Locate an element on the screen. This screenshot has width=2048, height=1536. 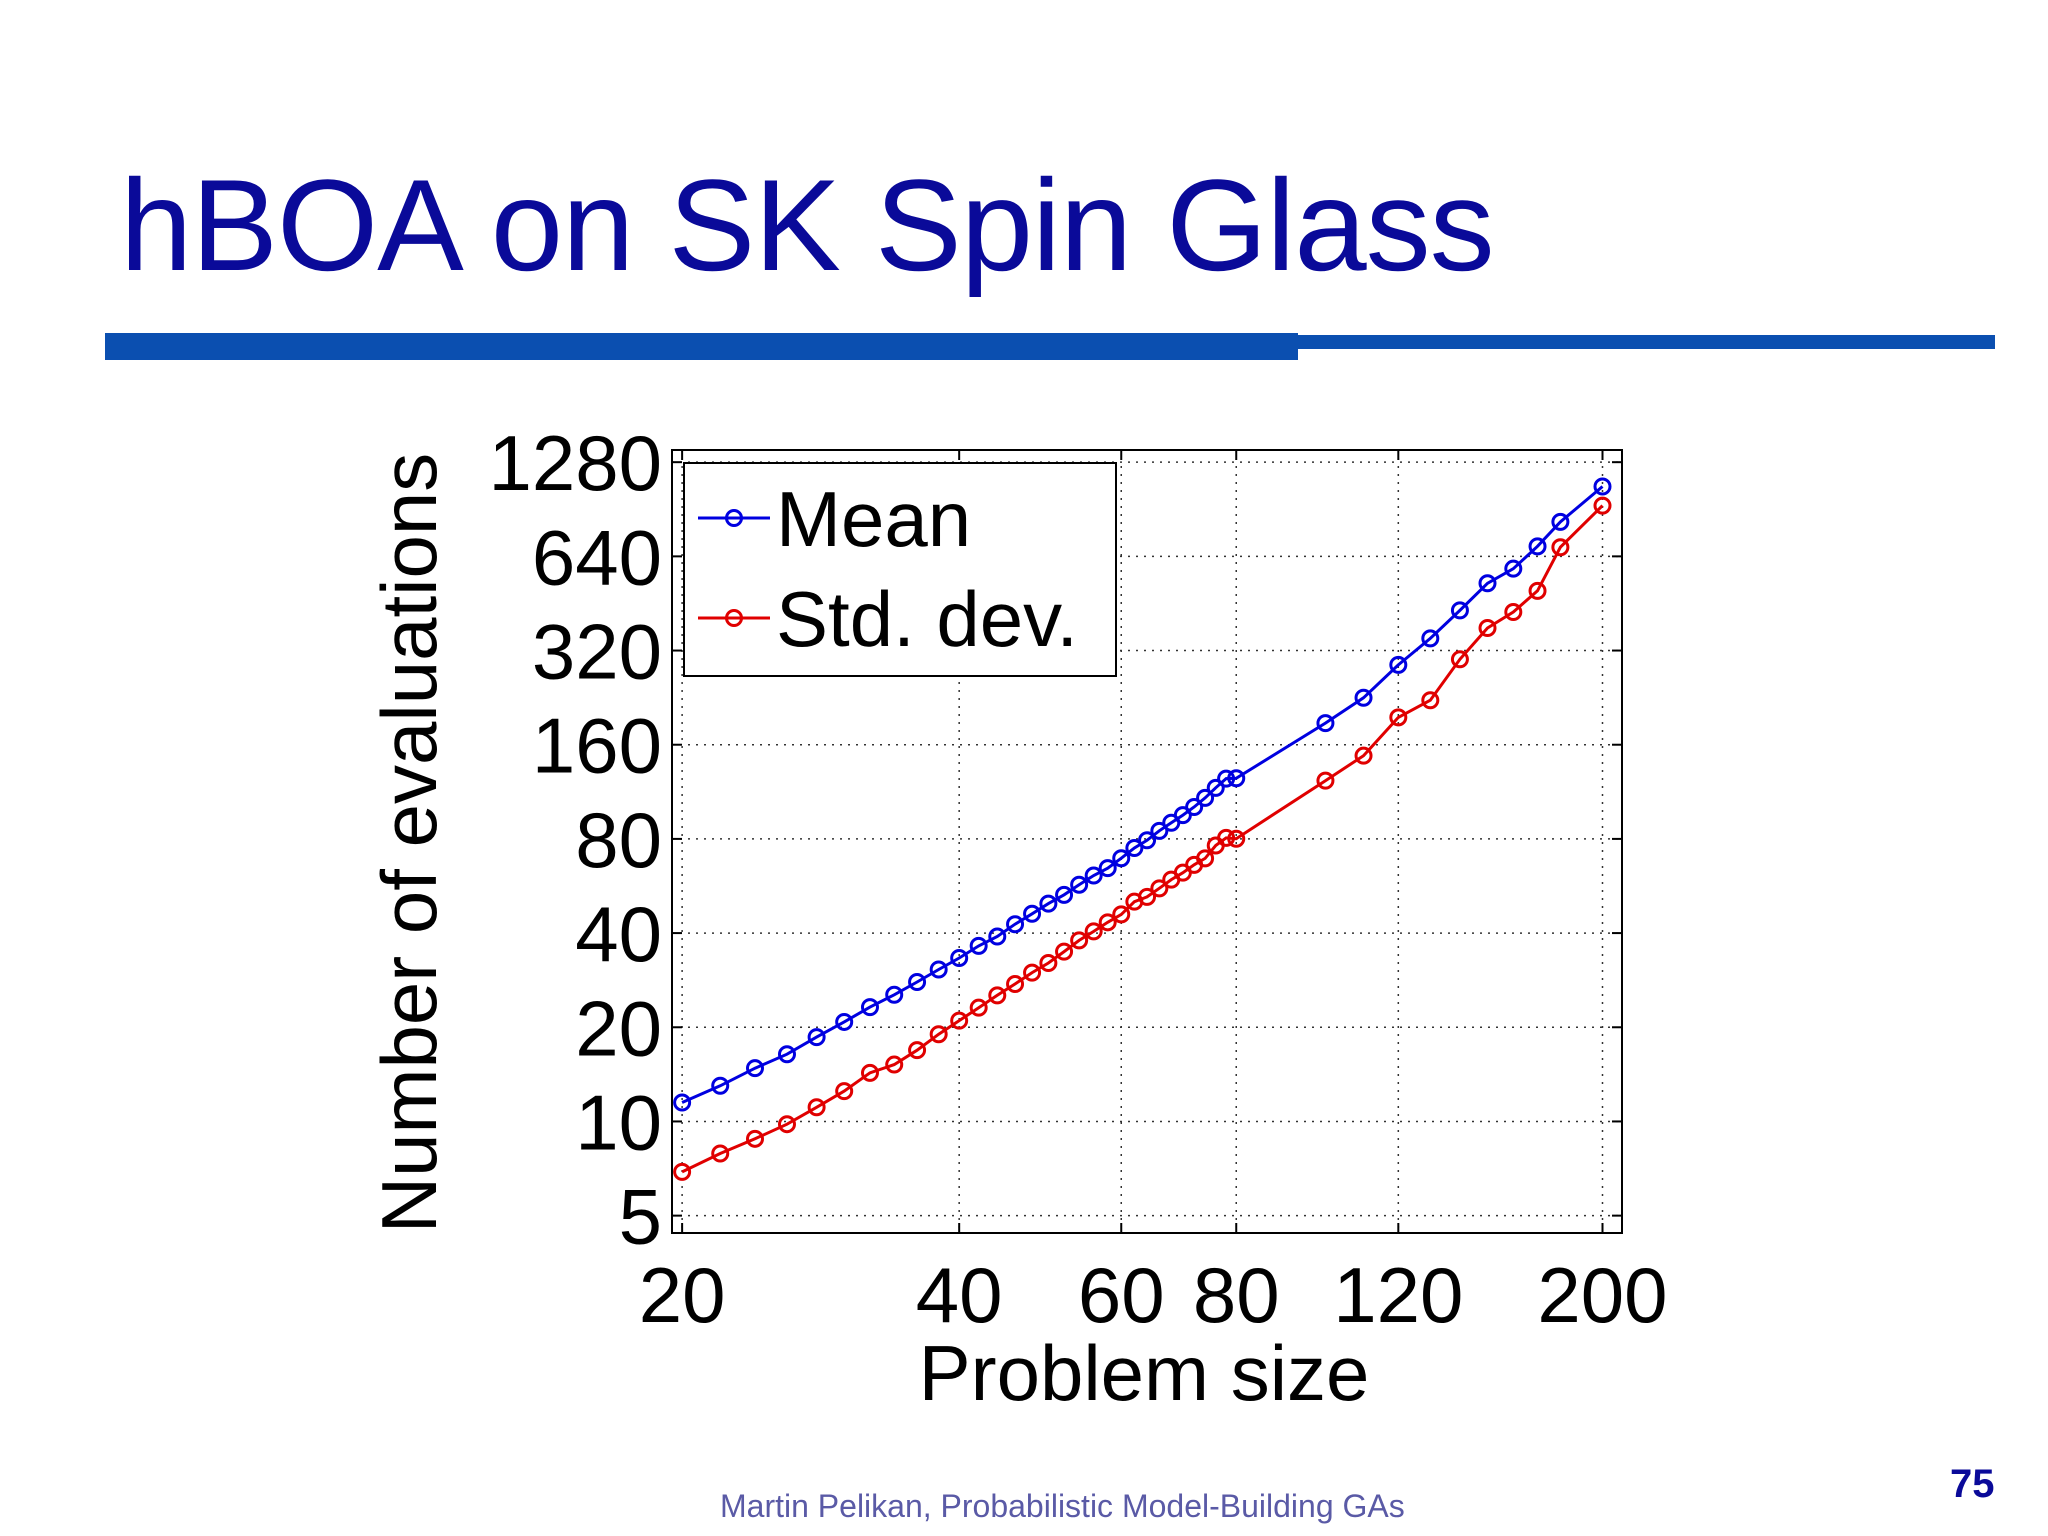
title-rule-thin is located at coordinates (1646, 342).